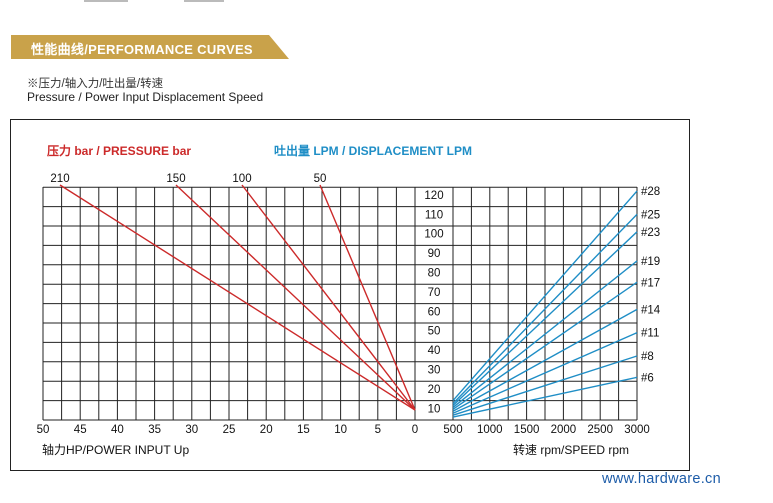  Describe the element at coordinates (434, 293) in the screenshot. I see `y-tick-label: 70` at that location.